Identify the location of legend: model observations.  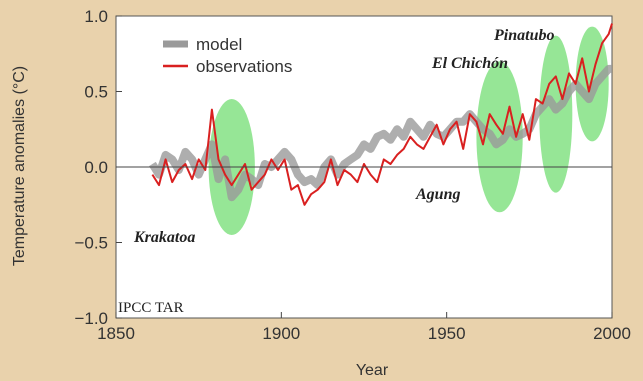
(227, 55).